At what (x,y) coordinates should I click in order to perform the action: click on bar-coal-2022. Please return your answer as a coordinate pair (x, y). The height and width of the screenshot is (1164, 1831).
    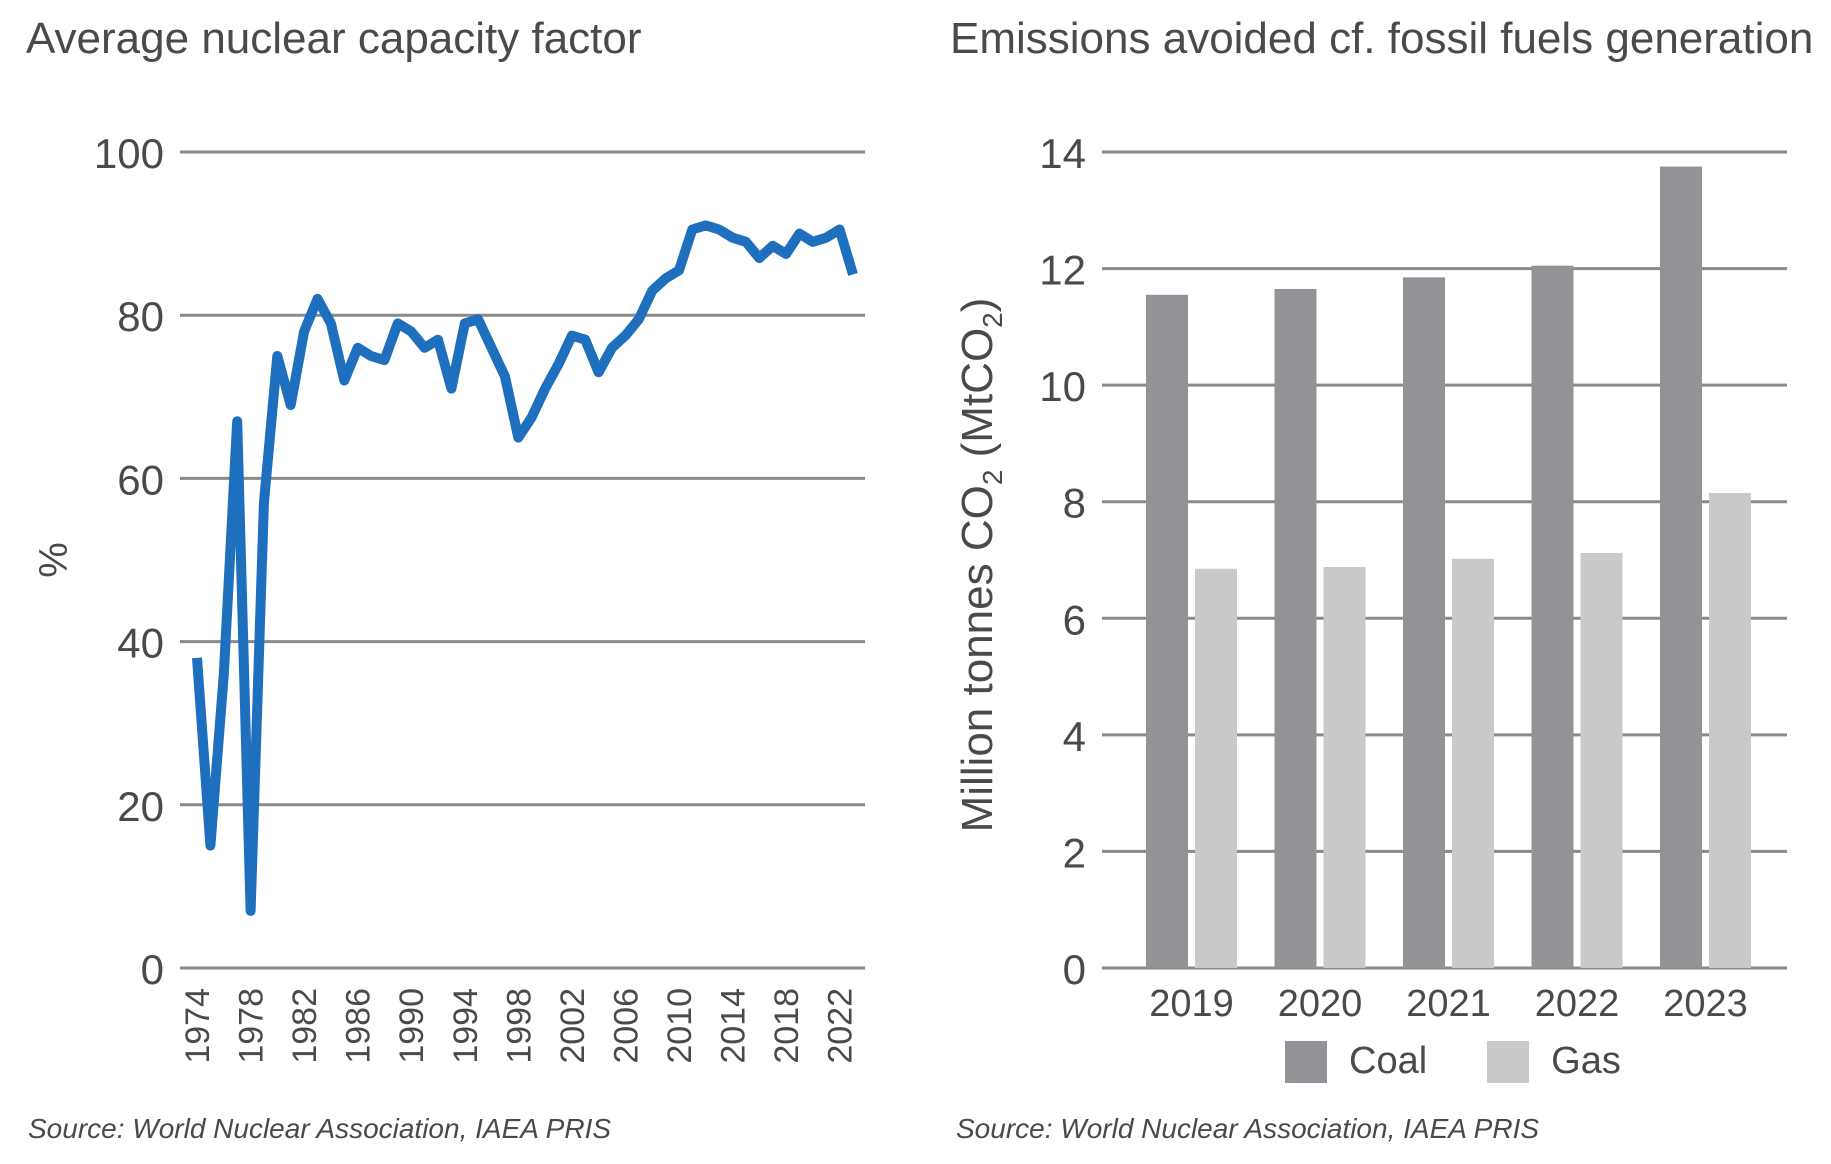
    Looking at the image, I should click on (1552, 617).